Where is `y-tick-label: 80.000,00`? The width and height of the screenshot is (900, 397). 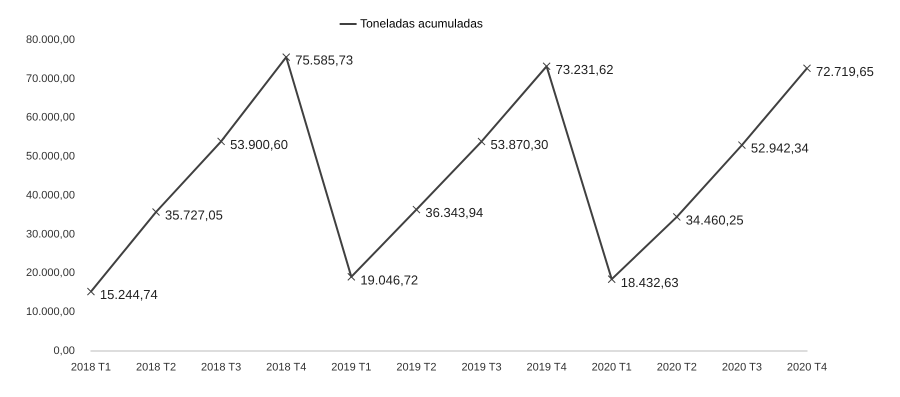 y-tick-label: 80.000,00 is located at coordinates (50, 40).